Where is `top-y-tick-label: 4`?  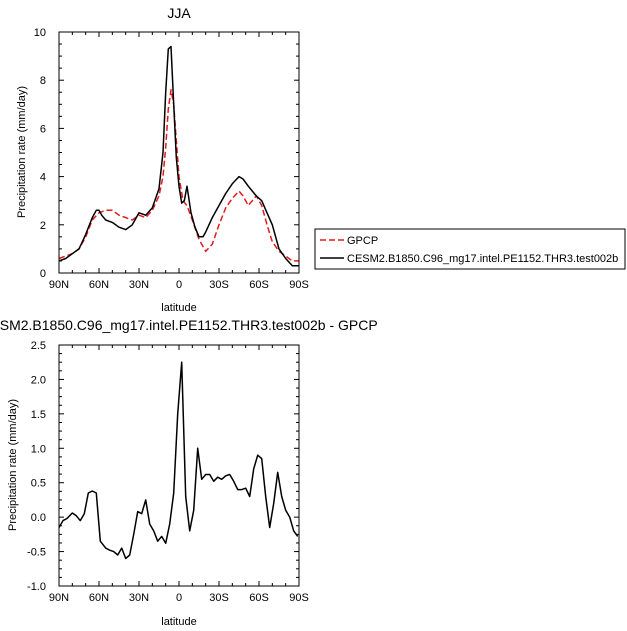
top-y-tick-label: 4 is located at coordinates (43, 178).